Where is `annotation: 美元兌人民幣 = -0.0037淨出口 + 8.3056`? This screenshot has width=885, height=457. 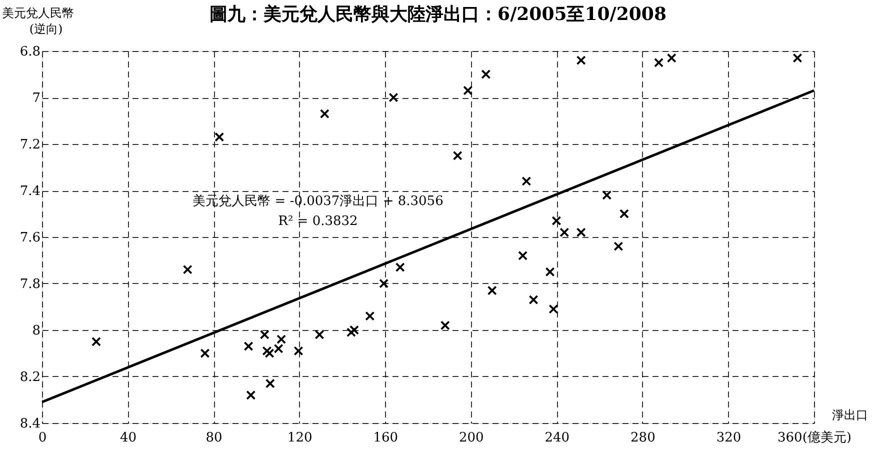 annotation: 美元兌人民幣 = -0.0037淨出口 + 8.3056 is located at coordinates (318, 201).